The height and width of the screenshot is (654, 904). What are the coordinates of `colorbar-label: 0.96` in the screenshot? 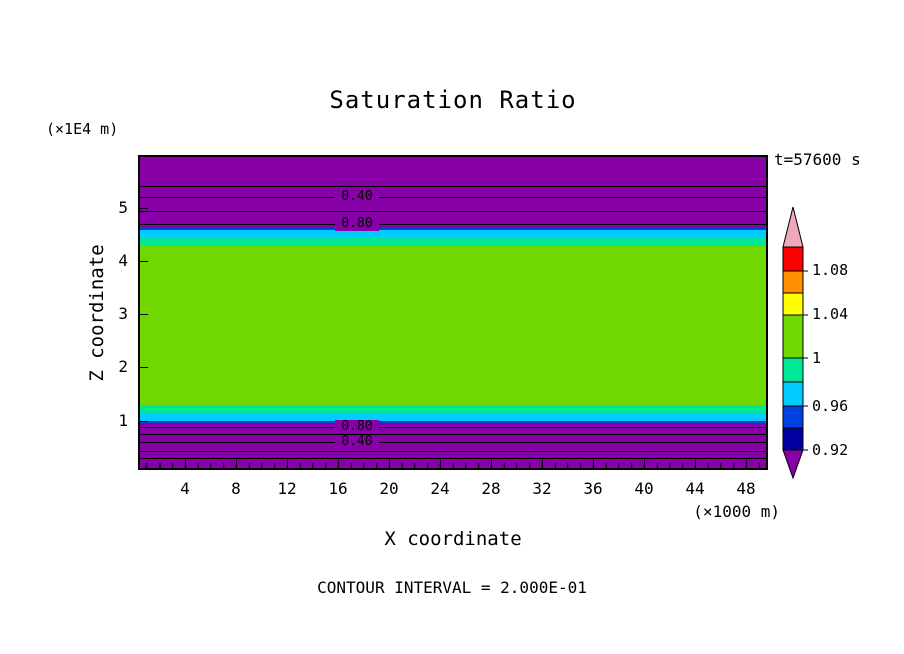 It's located at (830, 406).